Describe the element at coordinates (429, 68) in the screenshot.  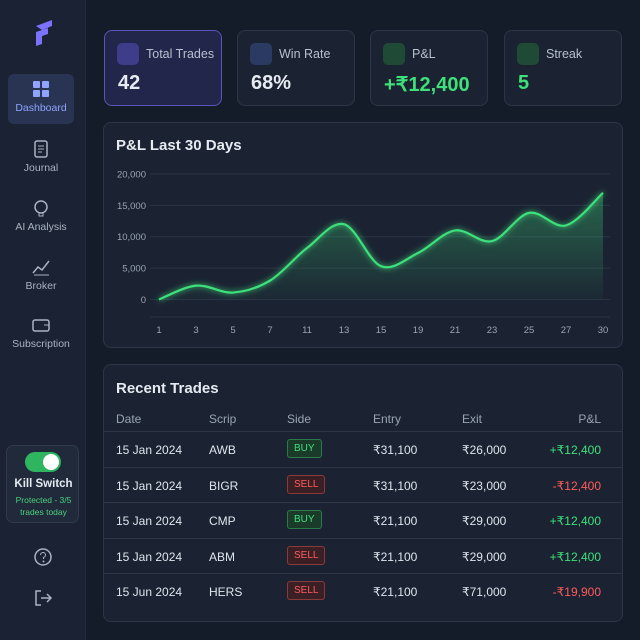
I see `stat-card: P&L +₹12,400` at that location.